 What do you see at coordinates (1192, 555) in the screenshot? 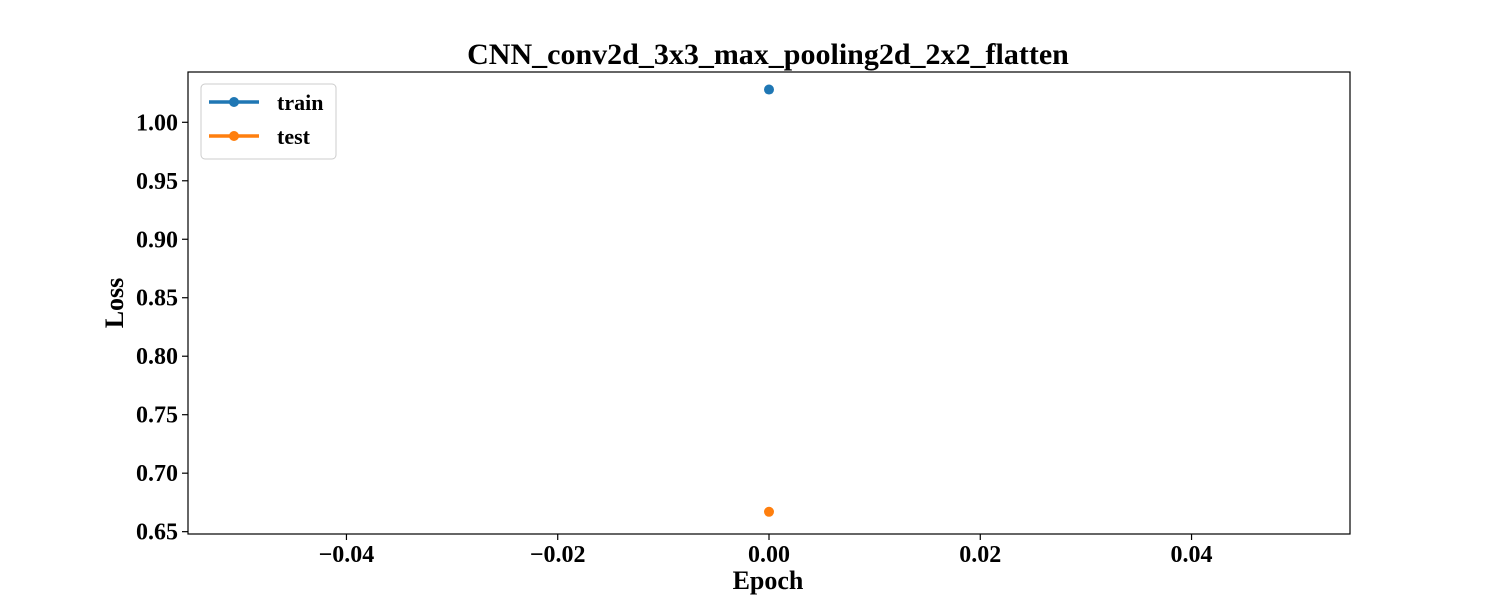
I see `x-tick-label: 0.04` at bounding box center [1192, 555].